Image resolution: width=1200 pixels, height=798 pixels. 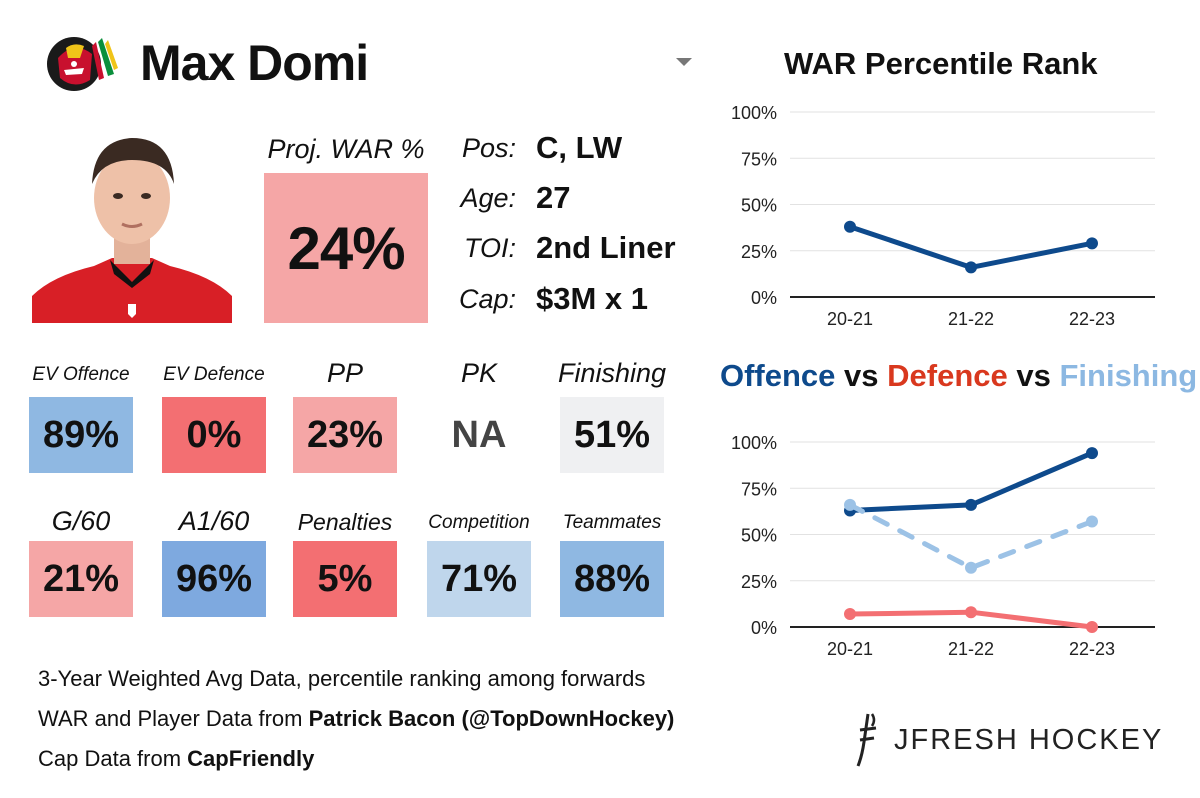 What do you see at coordinates (479, 435) in the screenshot?
I see `pk-tile: NA` at bounding box center [479, 435].